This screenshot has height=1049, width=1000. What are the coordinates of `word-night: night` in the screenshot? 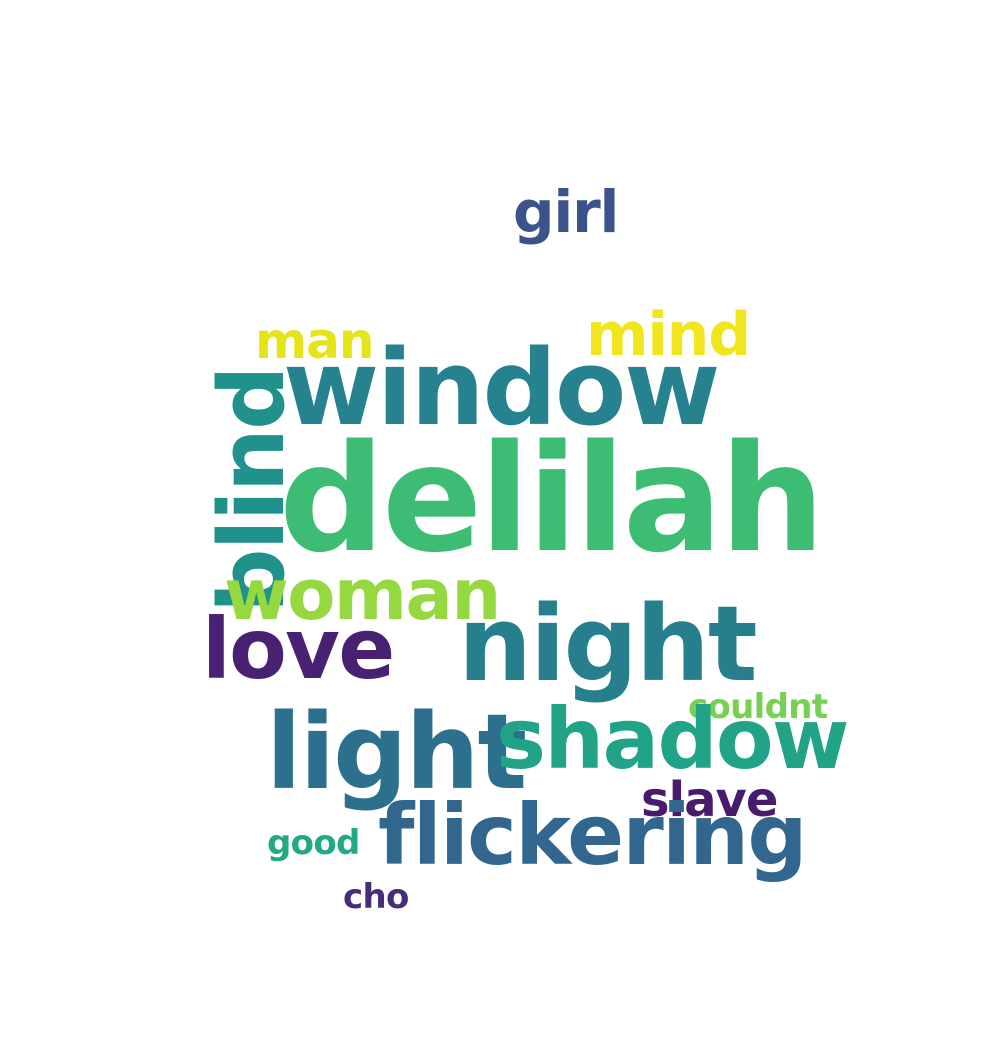 It's located at (608, 644).